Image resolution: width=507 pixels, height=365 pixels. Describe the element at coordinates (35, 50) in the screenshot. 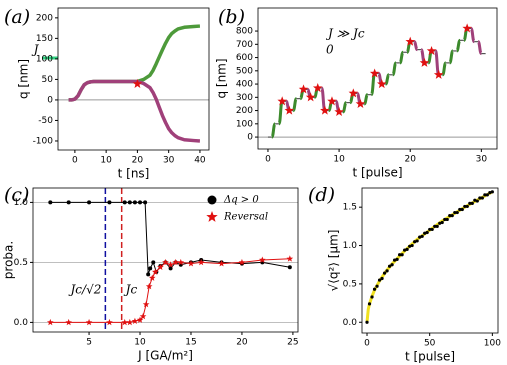

I see `annotation: J` at that location.